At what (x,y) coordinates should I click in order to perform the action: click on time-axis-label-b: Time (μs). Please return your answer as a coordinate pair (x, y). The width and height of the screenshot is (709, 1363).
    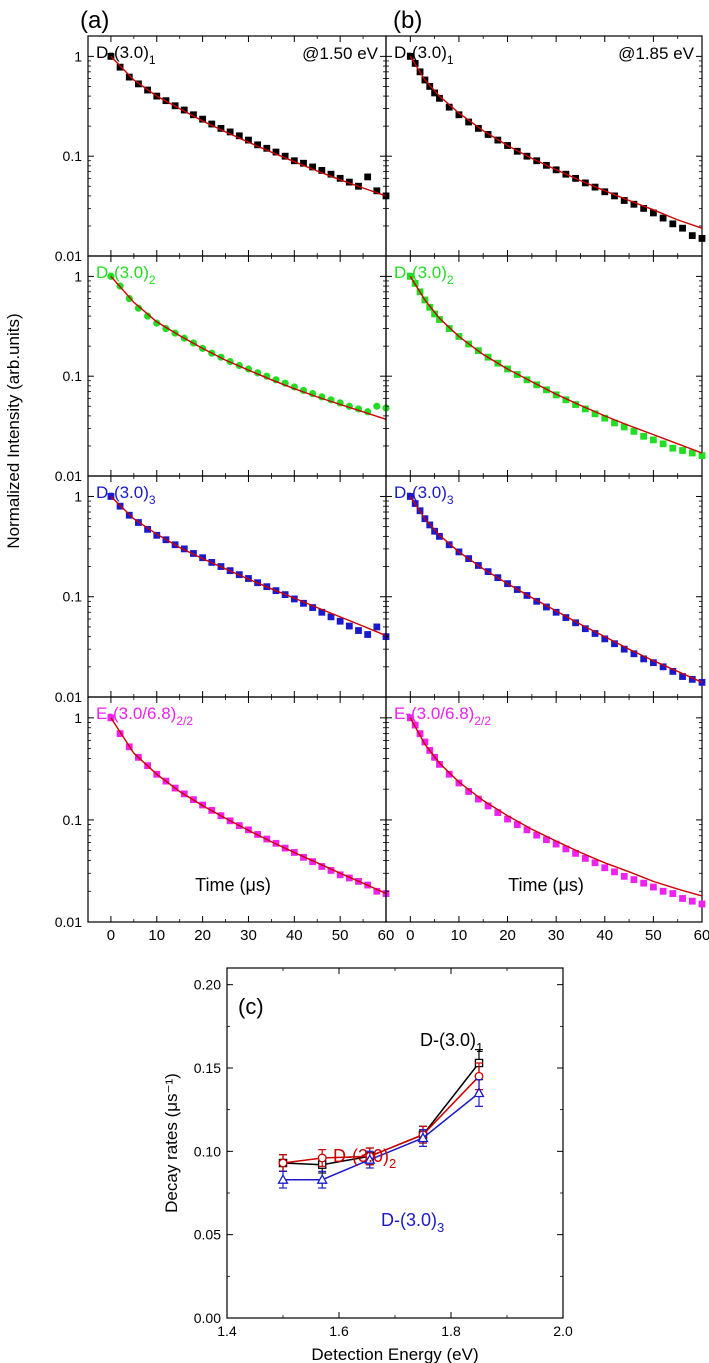
    Looking at the image, I should click on (546, 885).